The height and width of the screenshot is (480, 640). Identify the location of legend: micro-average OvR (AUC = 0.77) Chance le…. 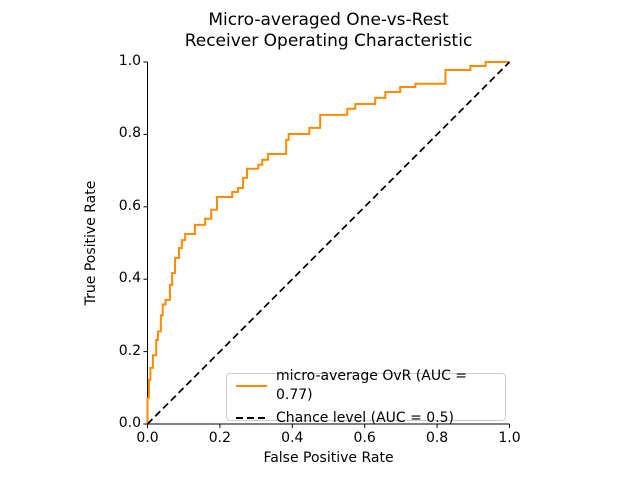
(366, 397).